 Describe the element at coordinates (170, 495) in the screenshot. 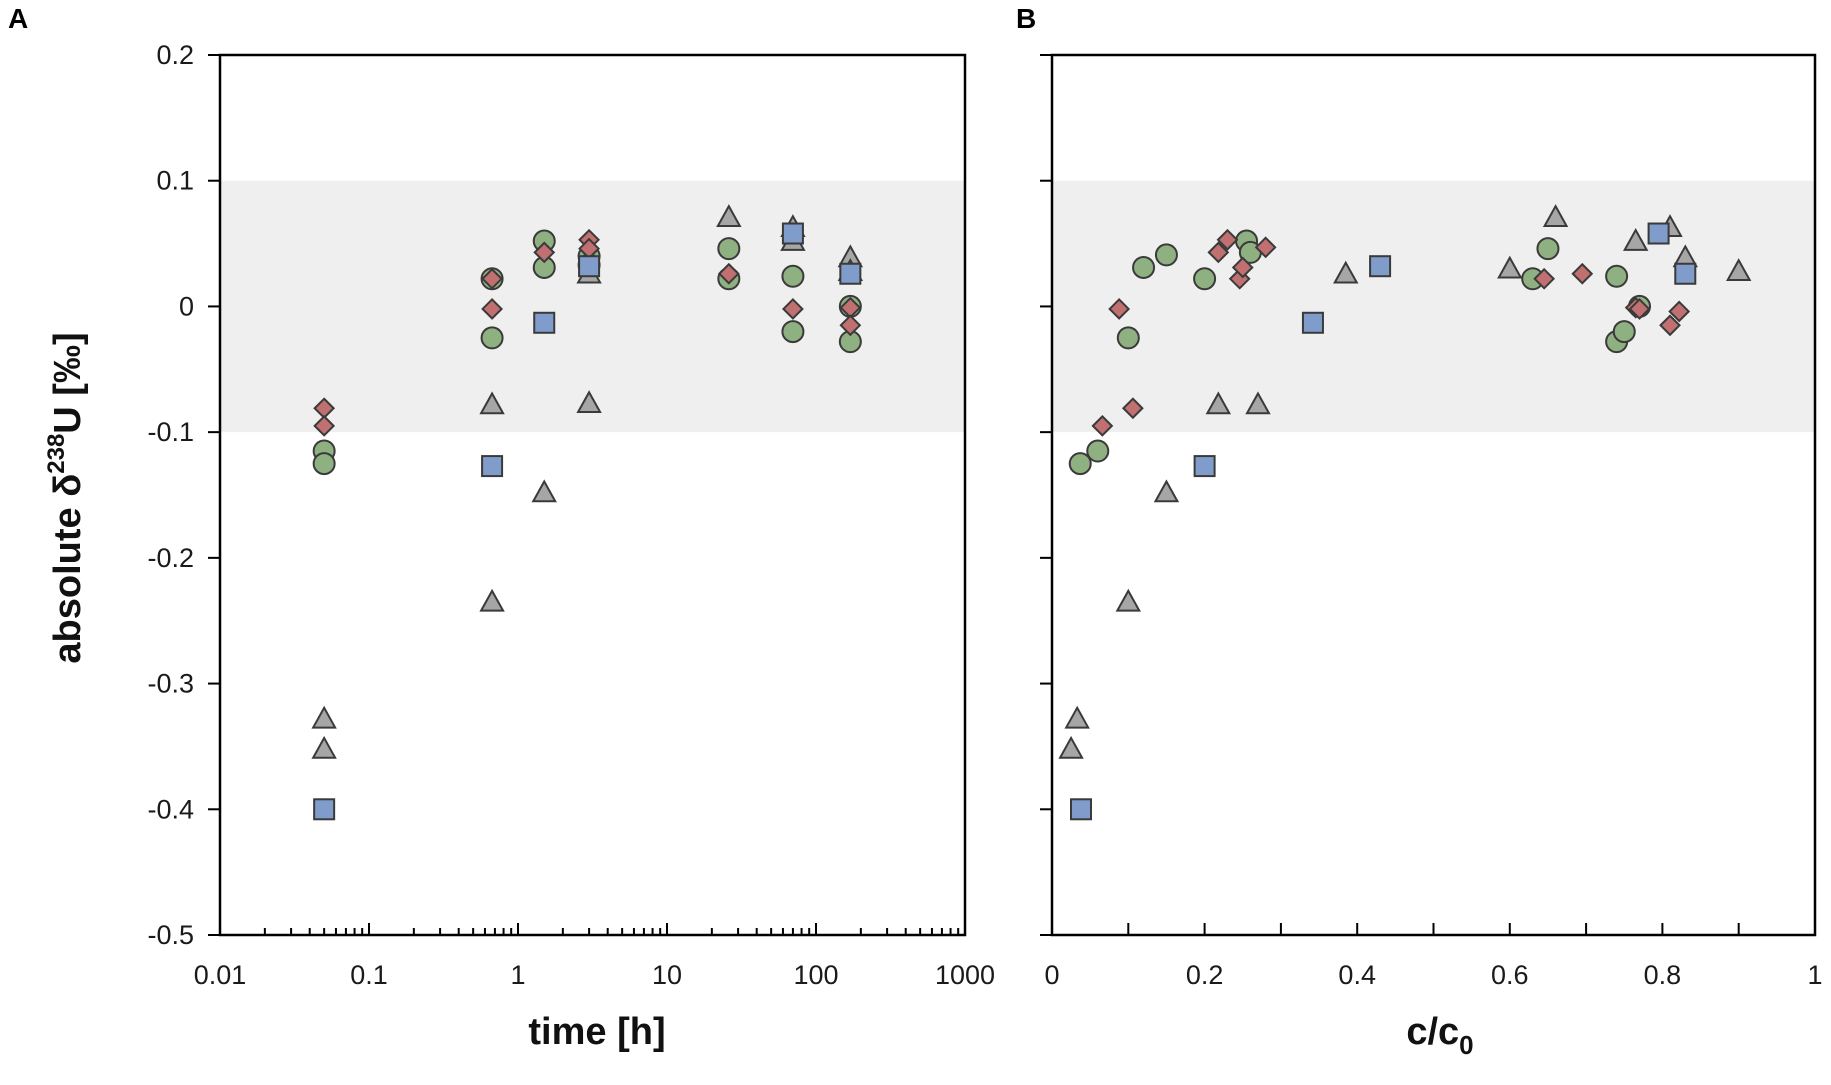

I see `y-tick-labels: 0.2 0.1 0 -0.1 -0.2 -0.3 -0.4 -0.5` at that location.